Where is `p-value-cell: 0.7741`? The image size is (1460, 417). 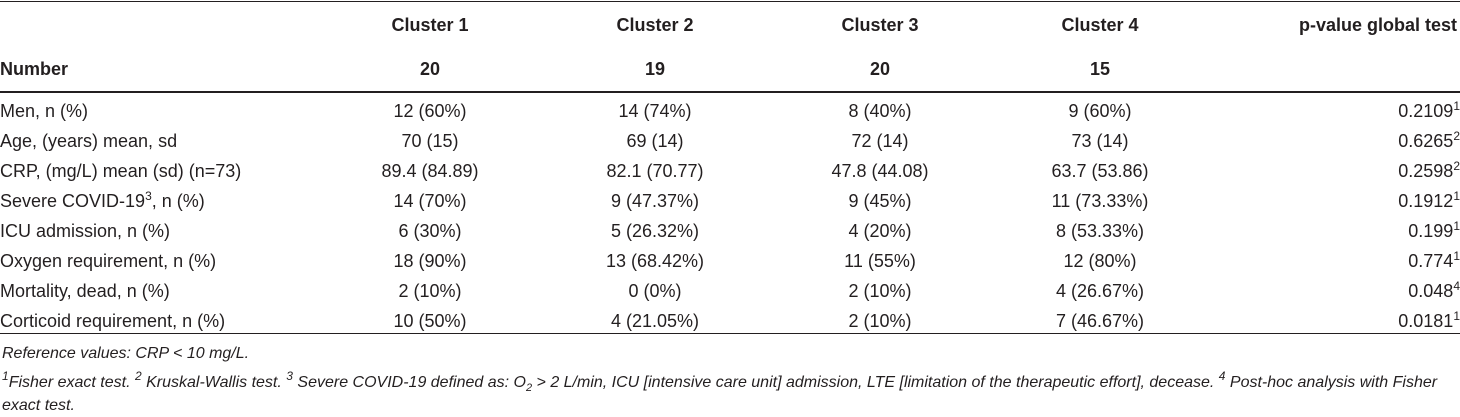
p-value-cell: 0.7741 is located at coordinates (1335, 261).